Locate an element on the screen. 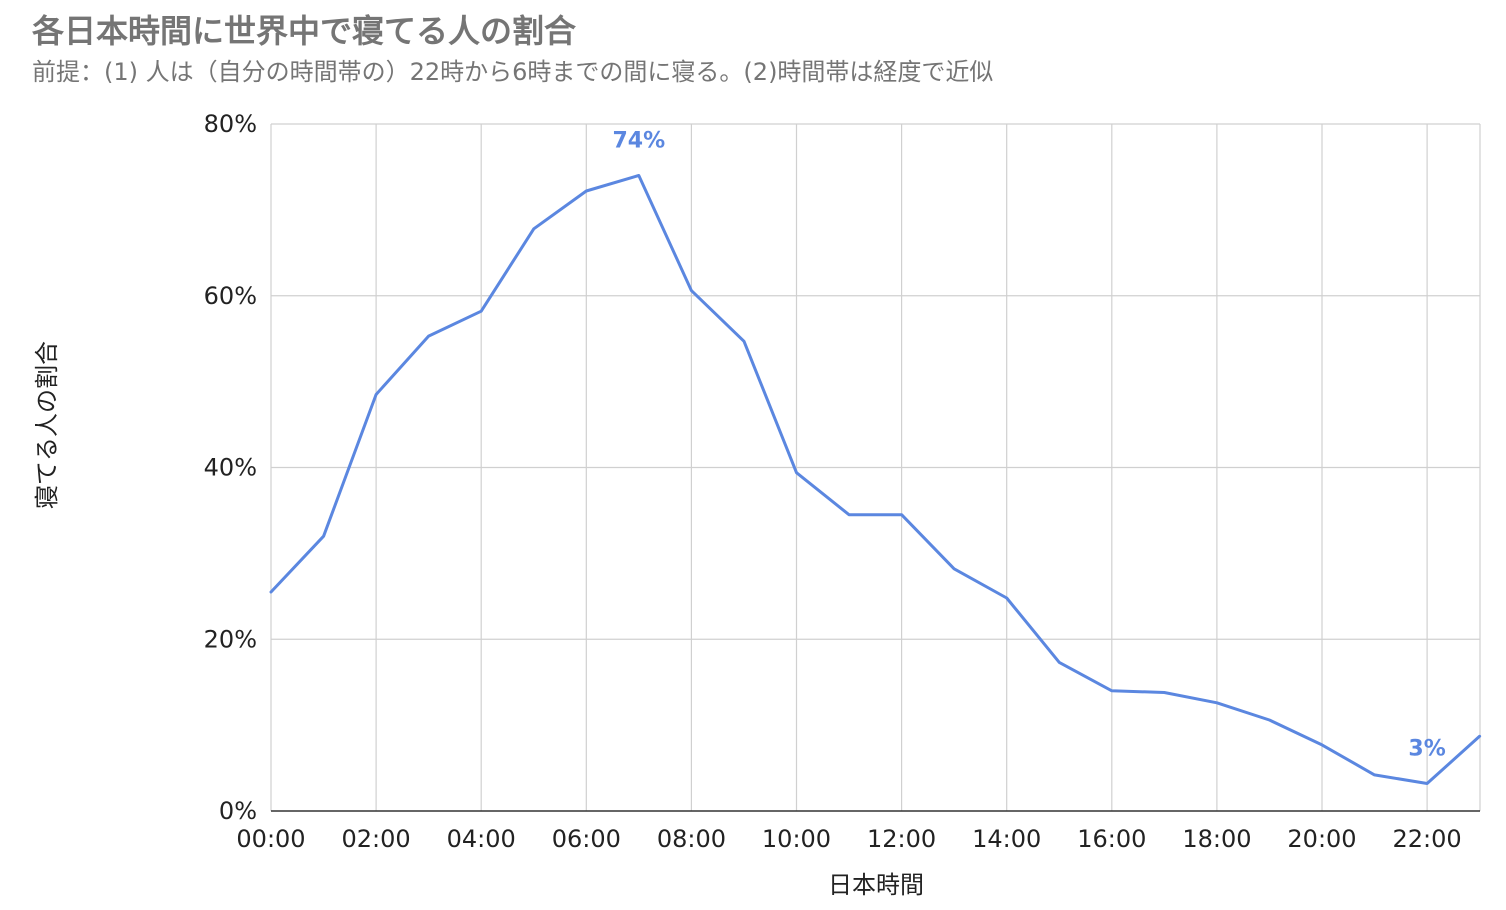 This screenshot has width=1506, height=910. x-tick-label: 14:00 is located at coordinates (1006, 839).